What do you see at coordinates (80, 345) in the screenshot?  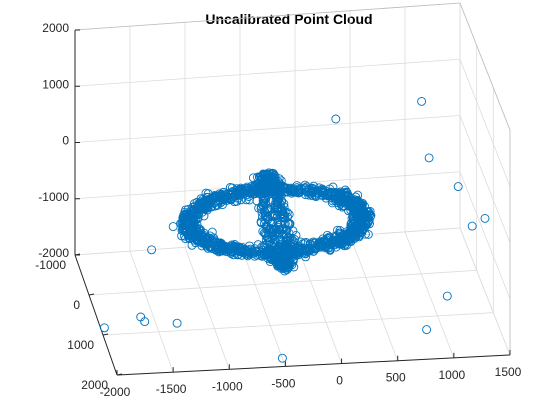 I see `y-tick-label: 1000` at bounding box center [80, 345].